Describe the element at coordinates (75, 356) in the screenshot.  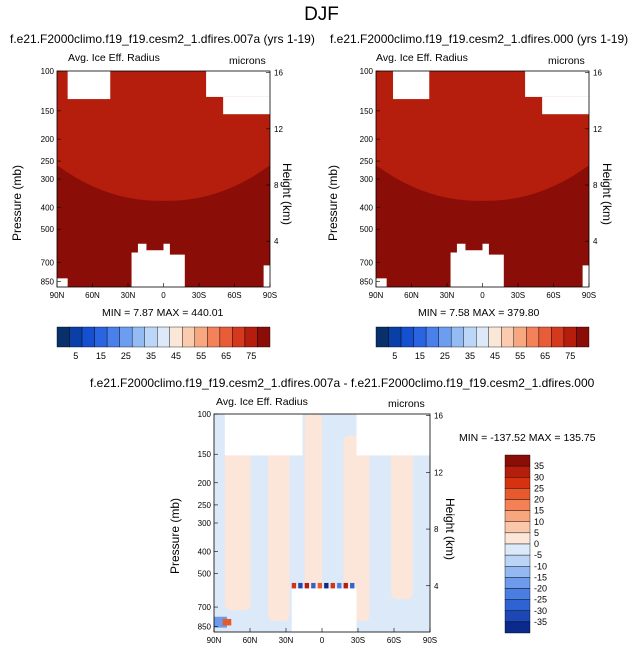
I see `colorbar-label: 5` at that location.